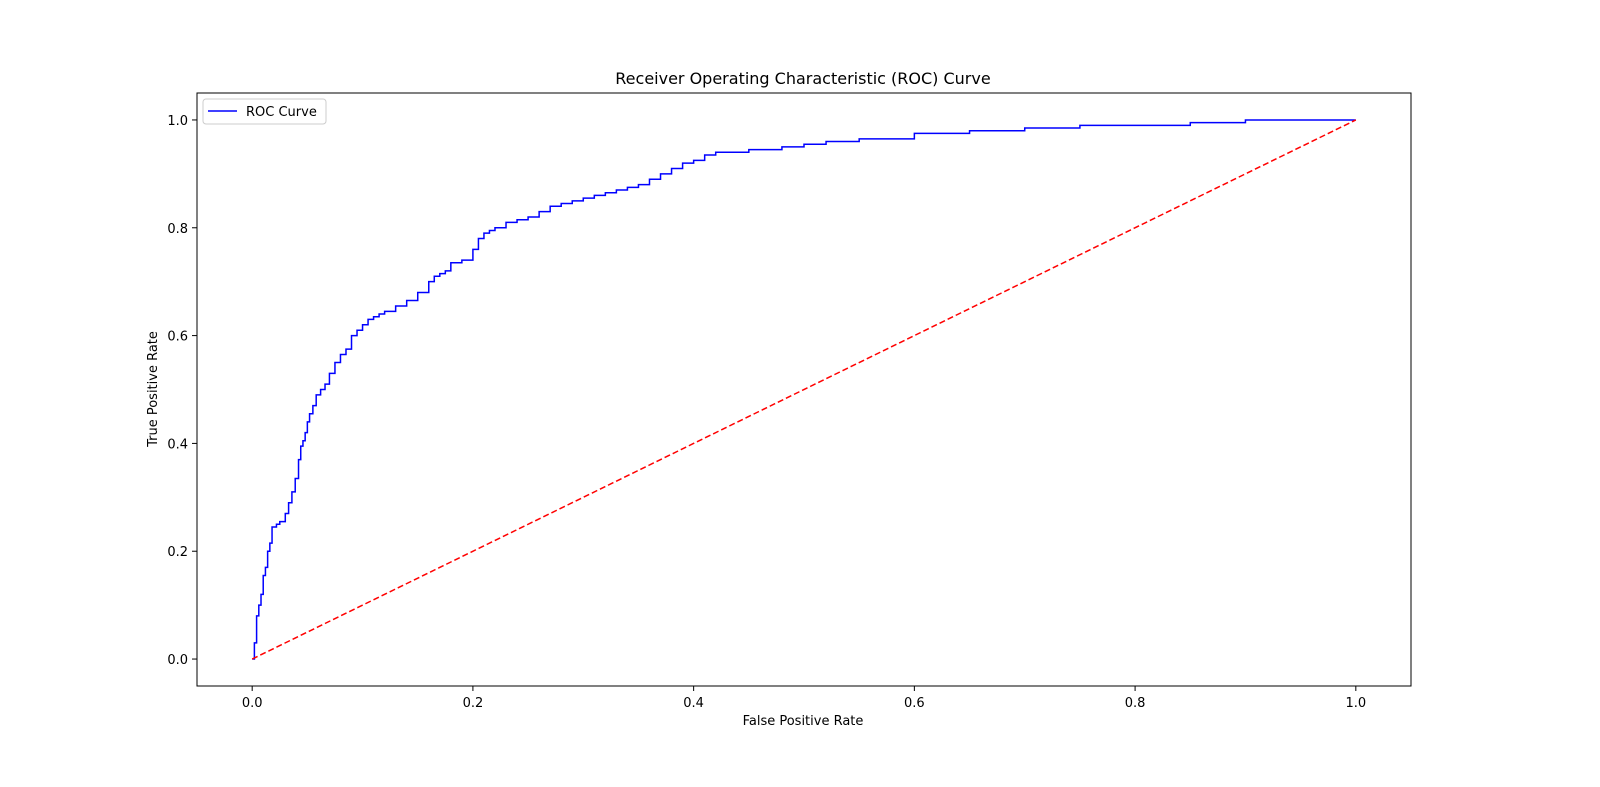  Describe the element at coordinates (177, 552) in the screenshot. I see `y-tick-label: 0.2` at that location.